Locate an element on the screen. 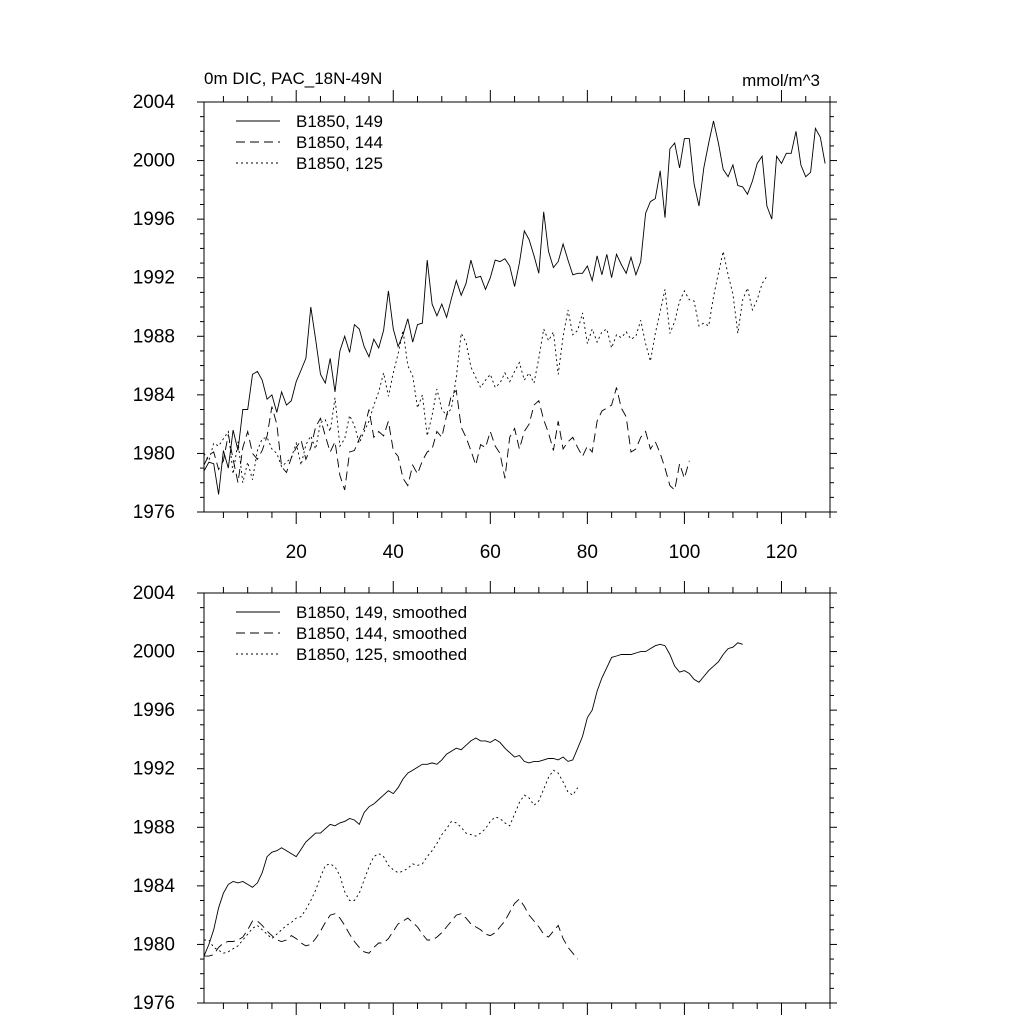  x-tick-label: 80 is located at coordinates (587, 552).